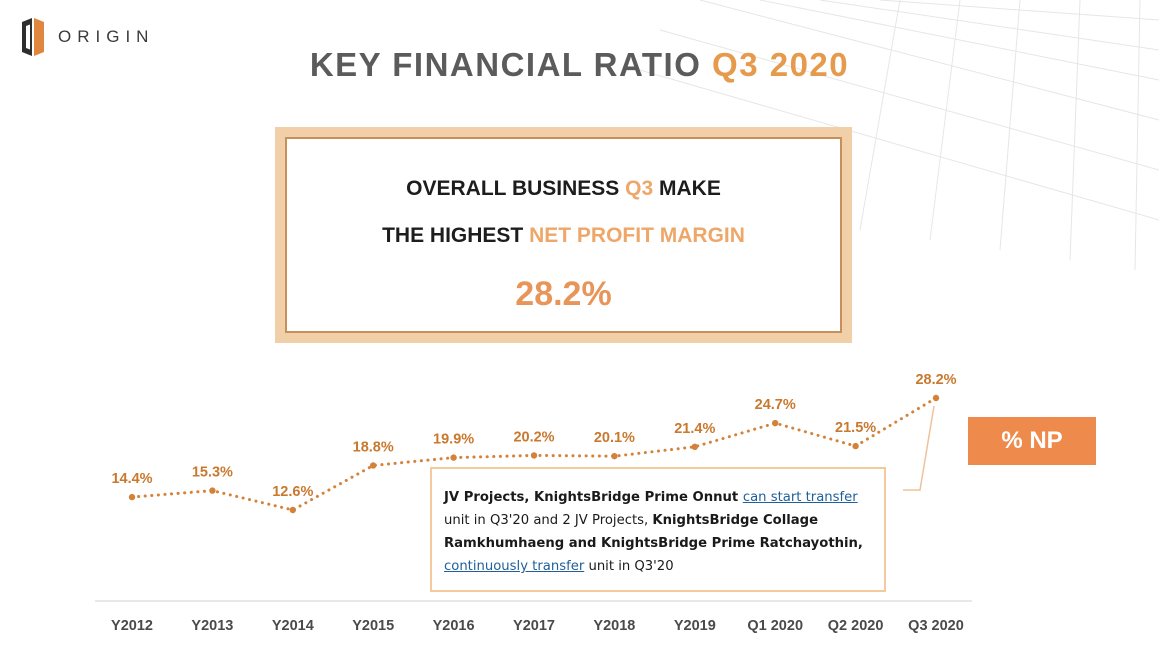  Describe the element at coordinates (637, 235) in the screenshot. I see `highlight-accent-text: NET PROFIT MARGIN` at that location.